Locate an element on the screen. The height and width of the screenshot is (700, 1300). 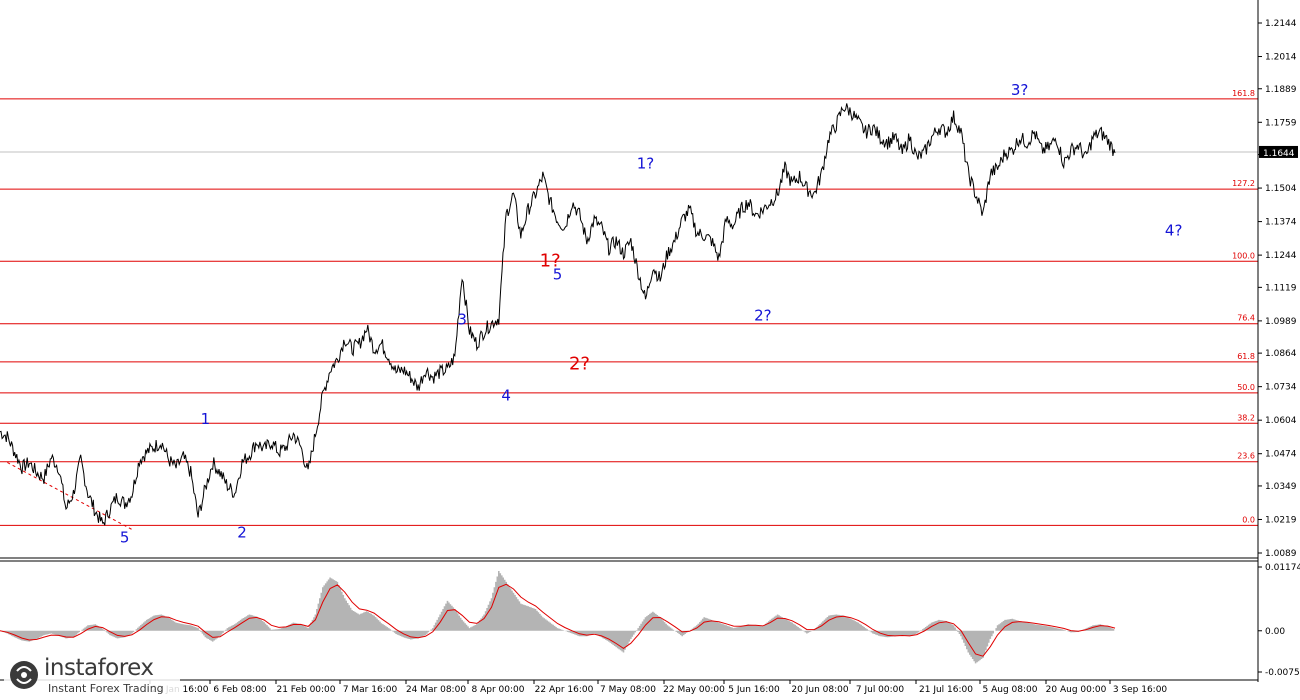
logo-word: instaforex is located at coordinates (99, 668).